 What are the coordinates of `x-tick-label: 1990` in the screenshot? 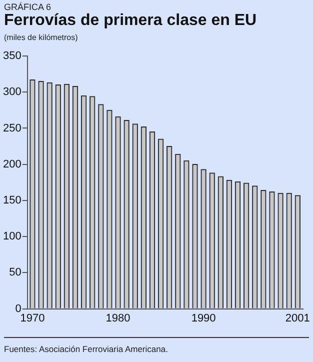 It's located at (203, 318).